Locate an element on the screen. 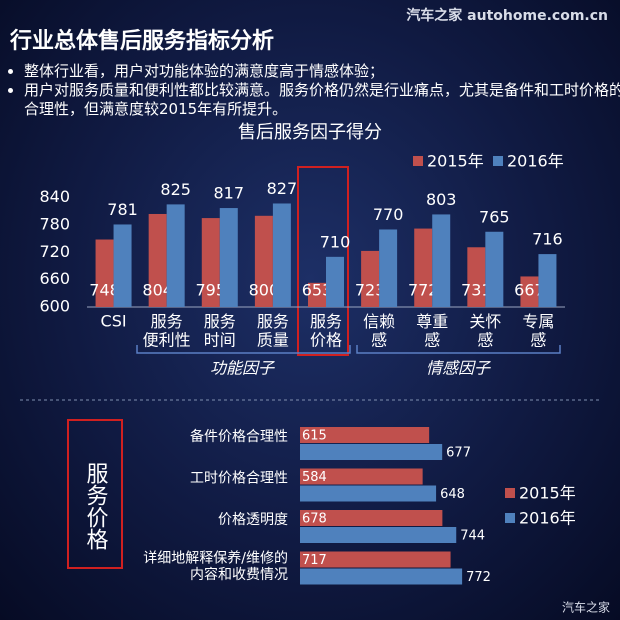 The height and width of the screenshot is (620, 620). value-label: 731 is located at coordinates (476, 290).